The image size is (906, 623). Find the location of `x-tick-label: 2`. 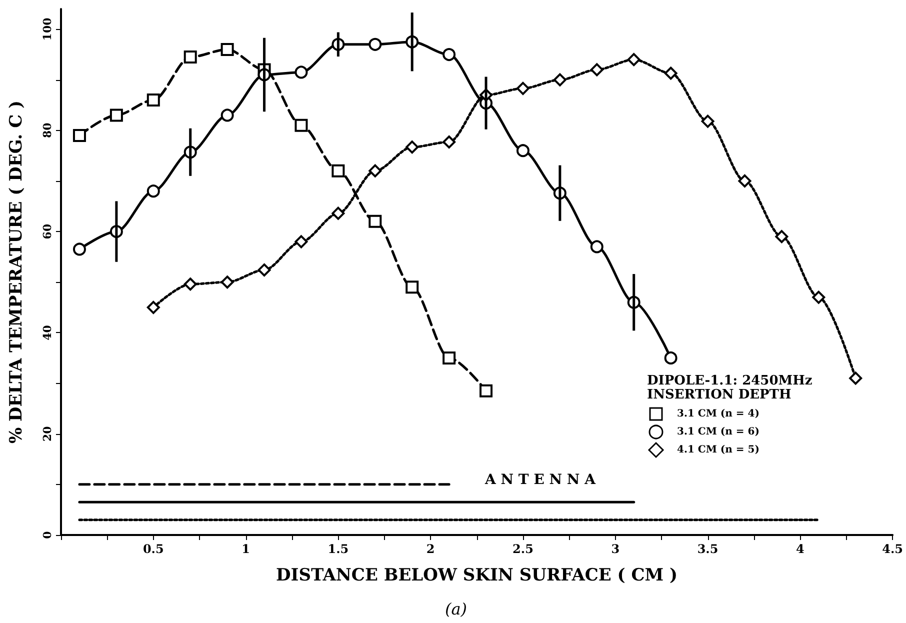

x-tick-label: 2 is located at coordinates (430, 549).